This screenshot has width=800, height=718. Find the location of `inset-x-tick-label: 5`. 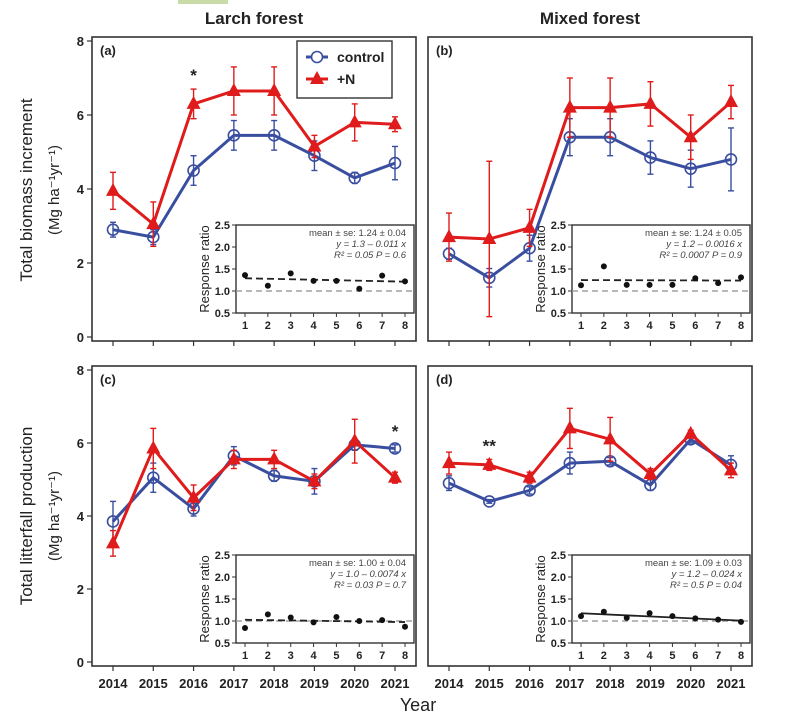

inset-x-tick-label: 5 is located at coordinates (672, 656).